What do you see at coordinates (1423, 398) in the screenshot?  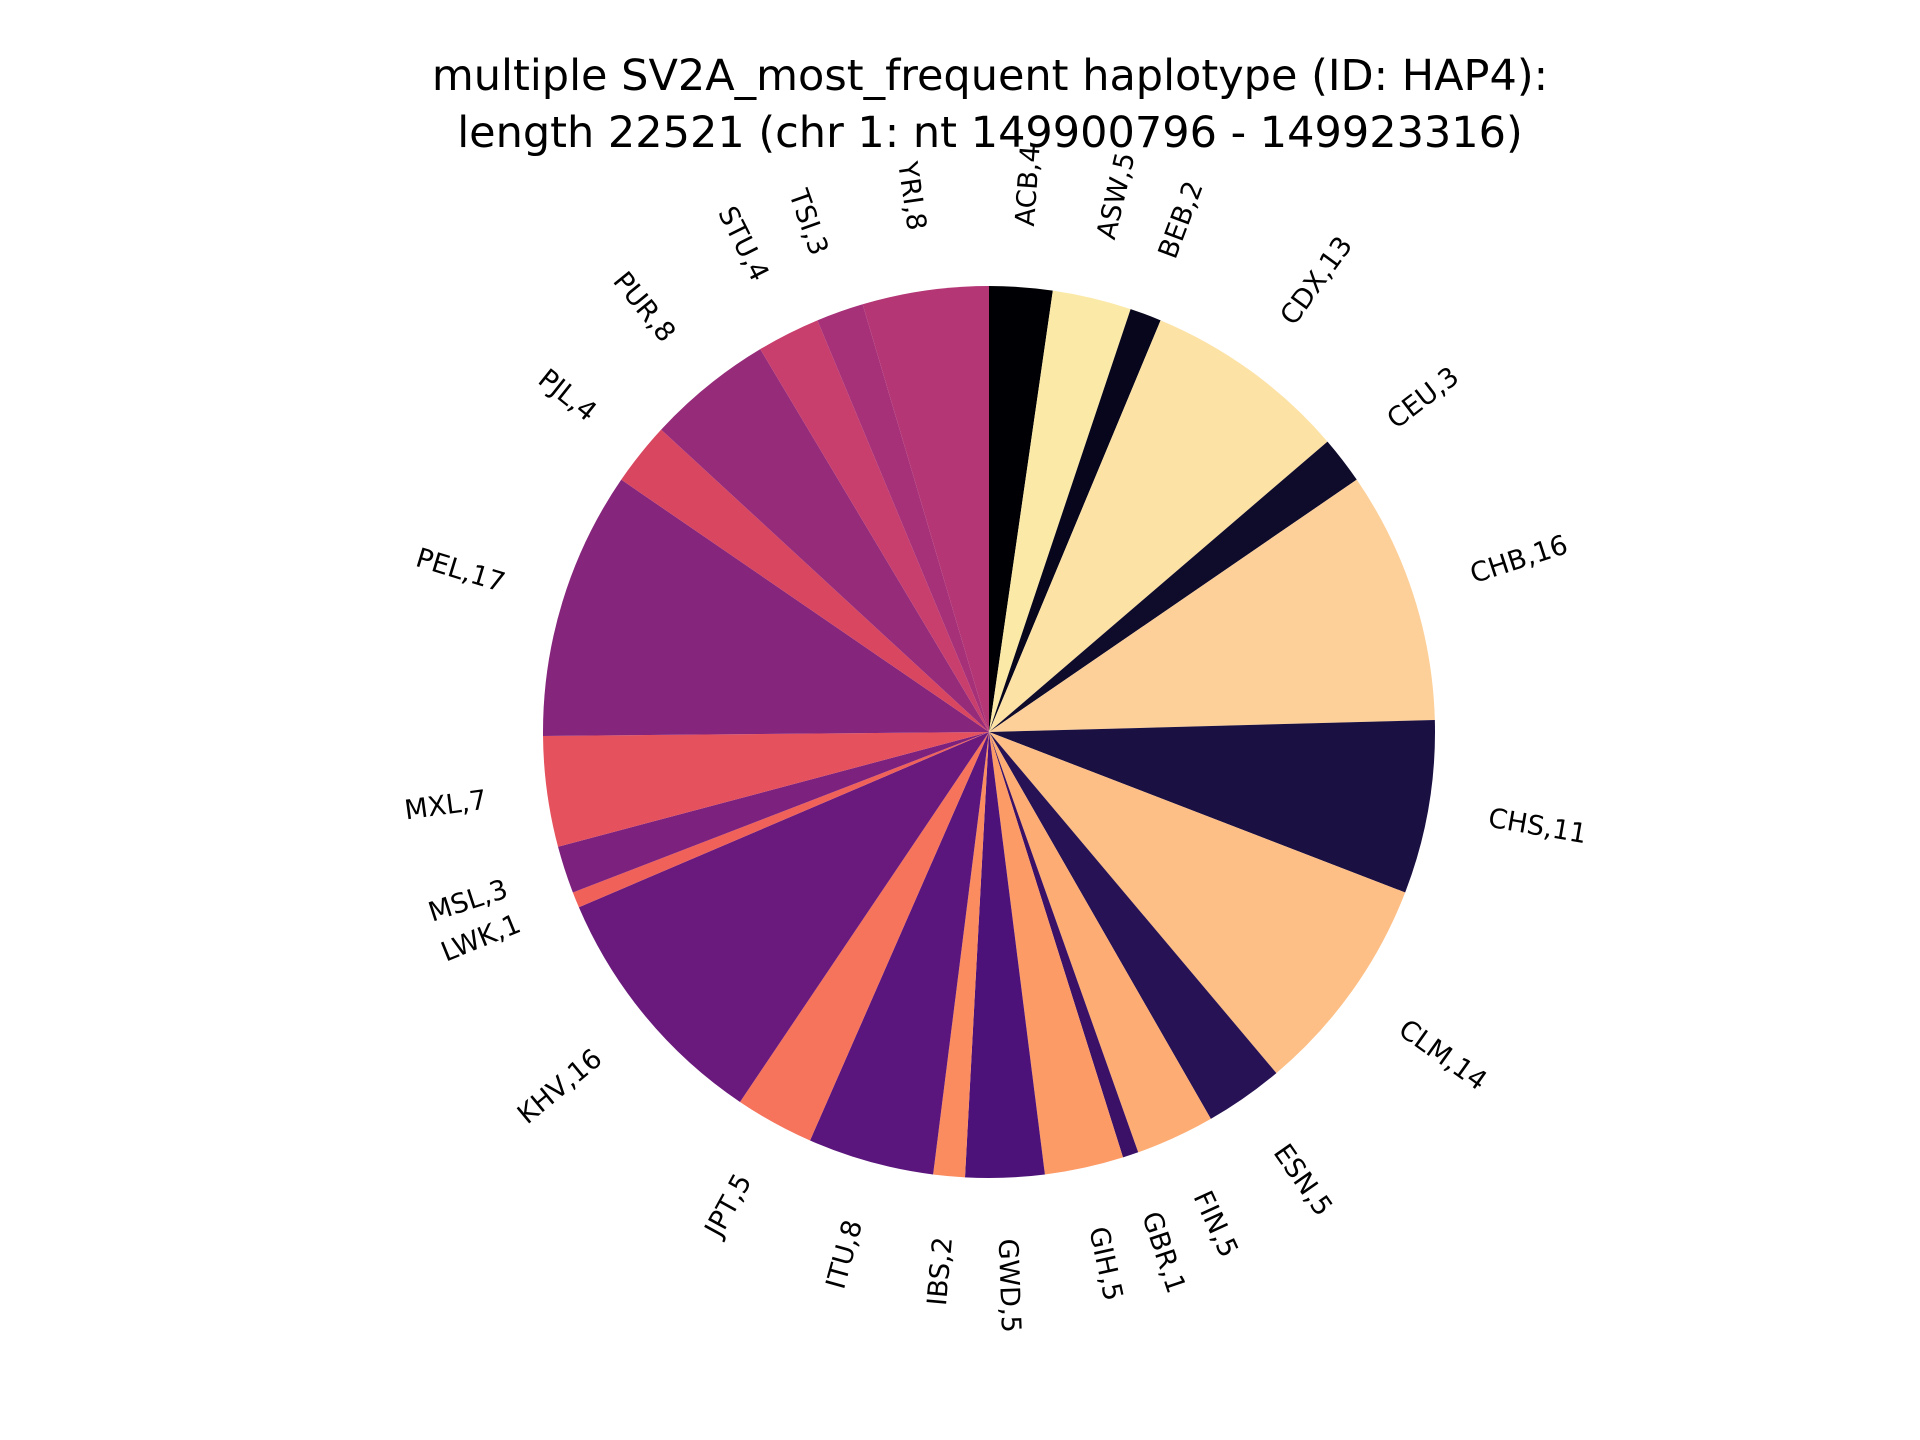 I see `pie-label-ceu: CEU,3` at bounding box center [1423, 398].